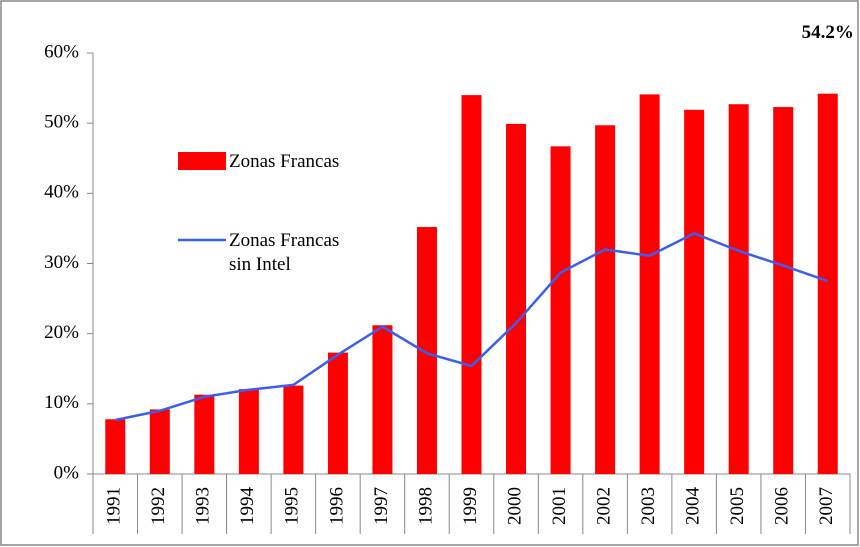 Image resolution: width=860 pixels, height=547 pixels. What do you see at coordinates (247, 506) in the screenshot?
I see `x-tick-label: 1994` at bounding box center [247, 506].